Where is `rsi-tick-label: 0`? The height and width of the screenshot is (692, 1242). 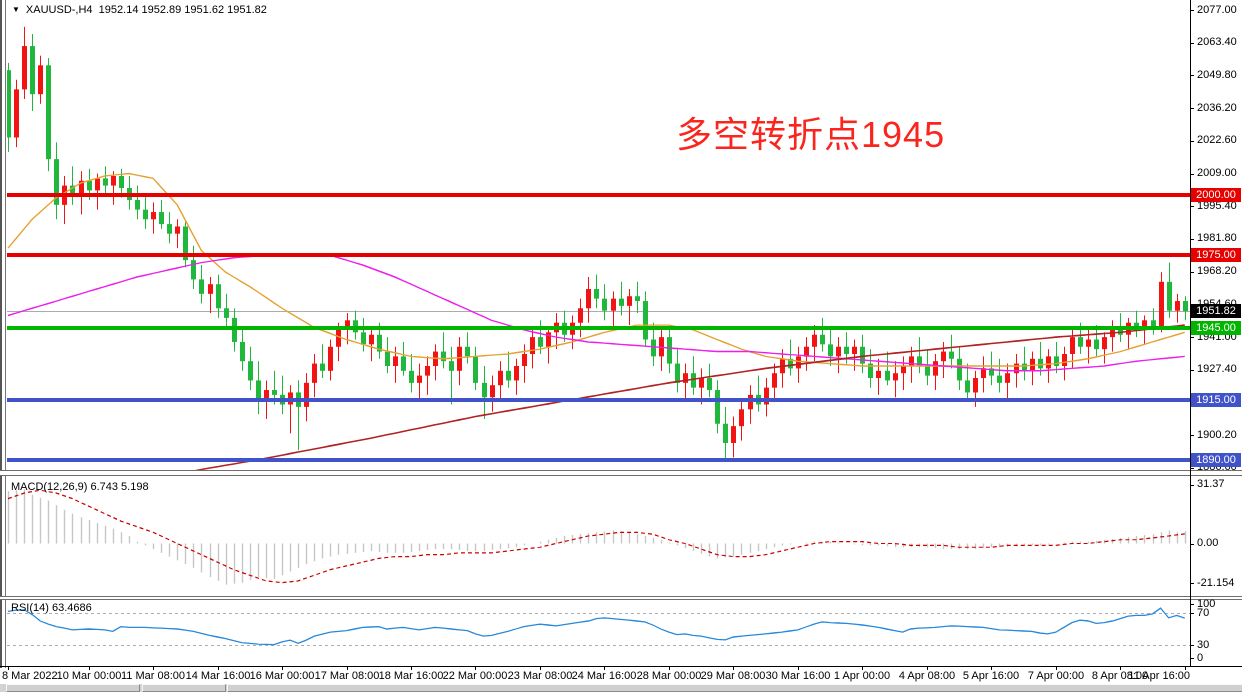 rsi-tick-label: 0 is located at coordinates (1200, 658).